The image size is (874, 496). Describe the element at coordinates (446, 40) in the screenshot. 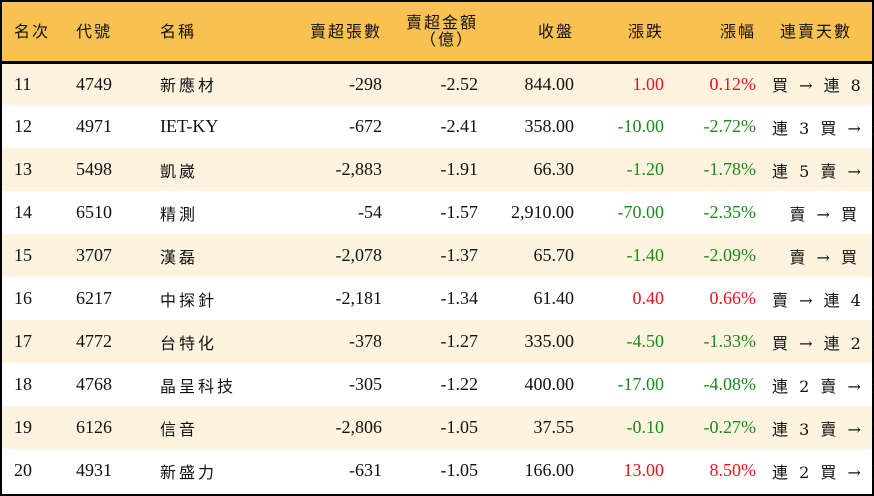

I see `header-sell-amount-line2: （億）` at that location.